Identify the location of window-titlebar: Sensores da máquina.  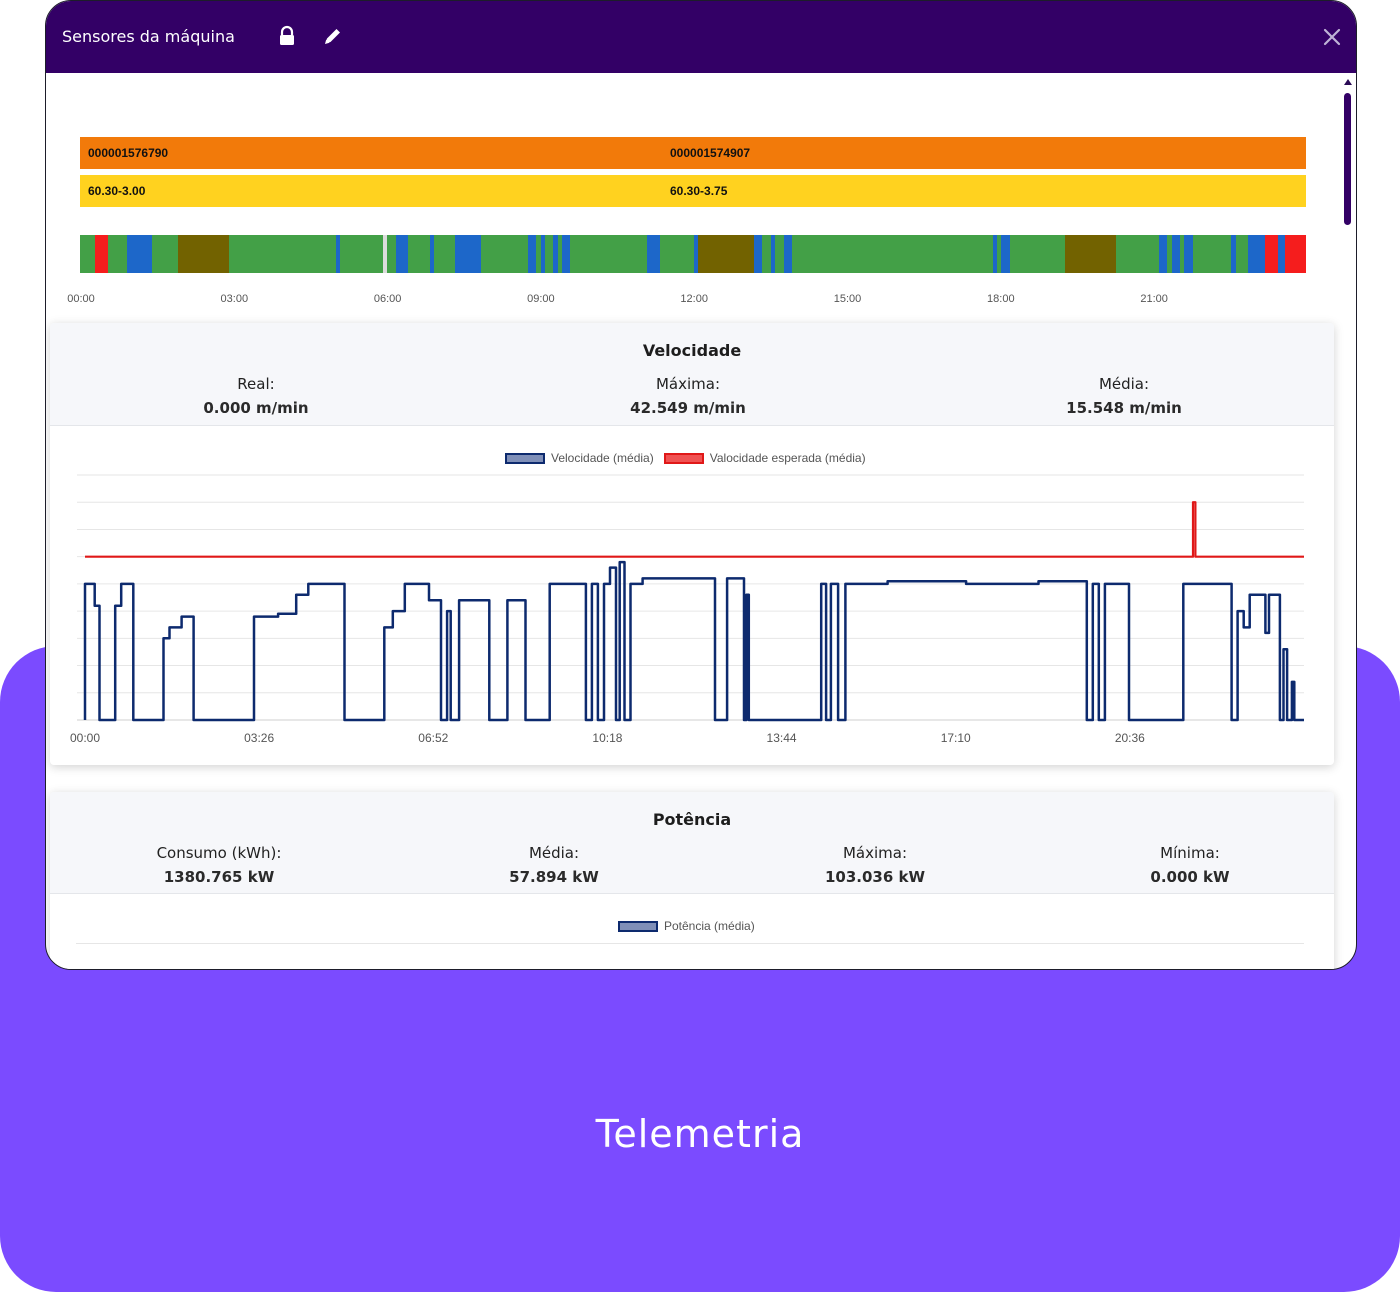
(701, 37).